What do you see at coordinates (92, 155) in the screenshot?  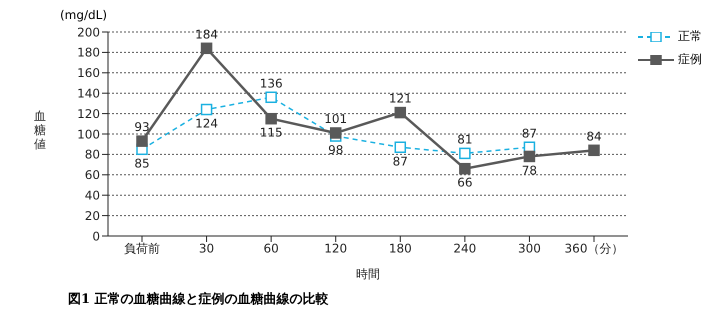 I see `y-tick-label: 80` at bounding box center [92, 155].